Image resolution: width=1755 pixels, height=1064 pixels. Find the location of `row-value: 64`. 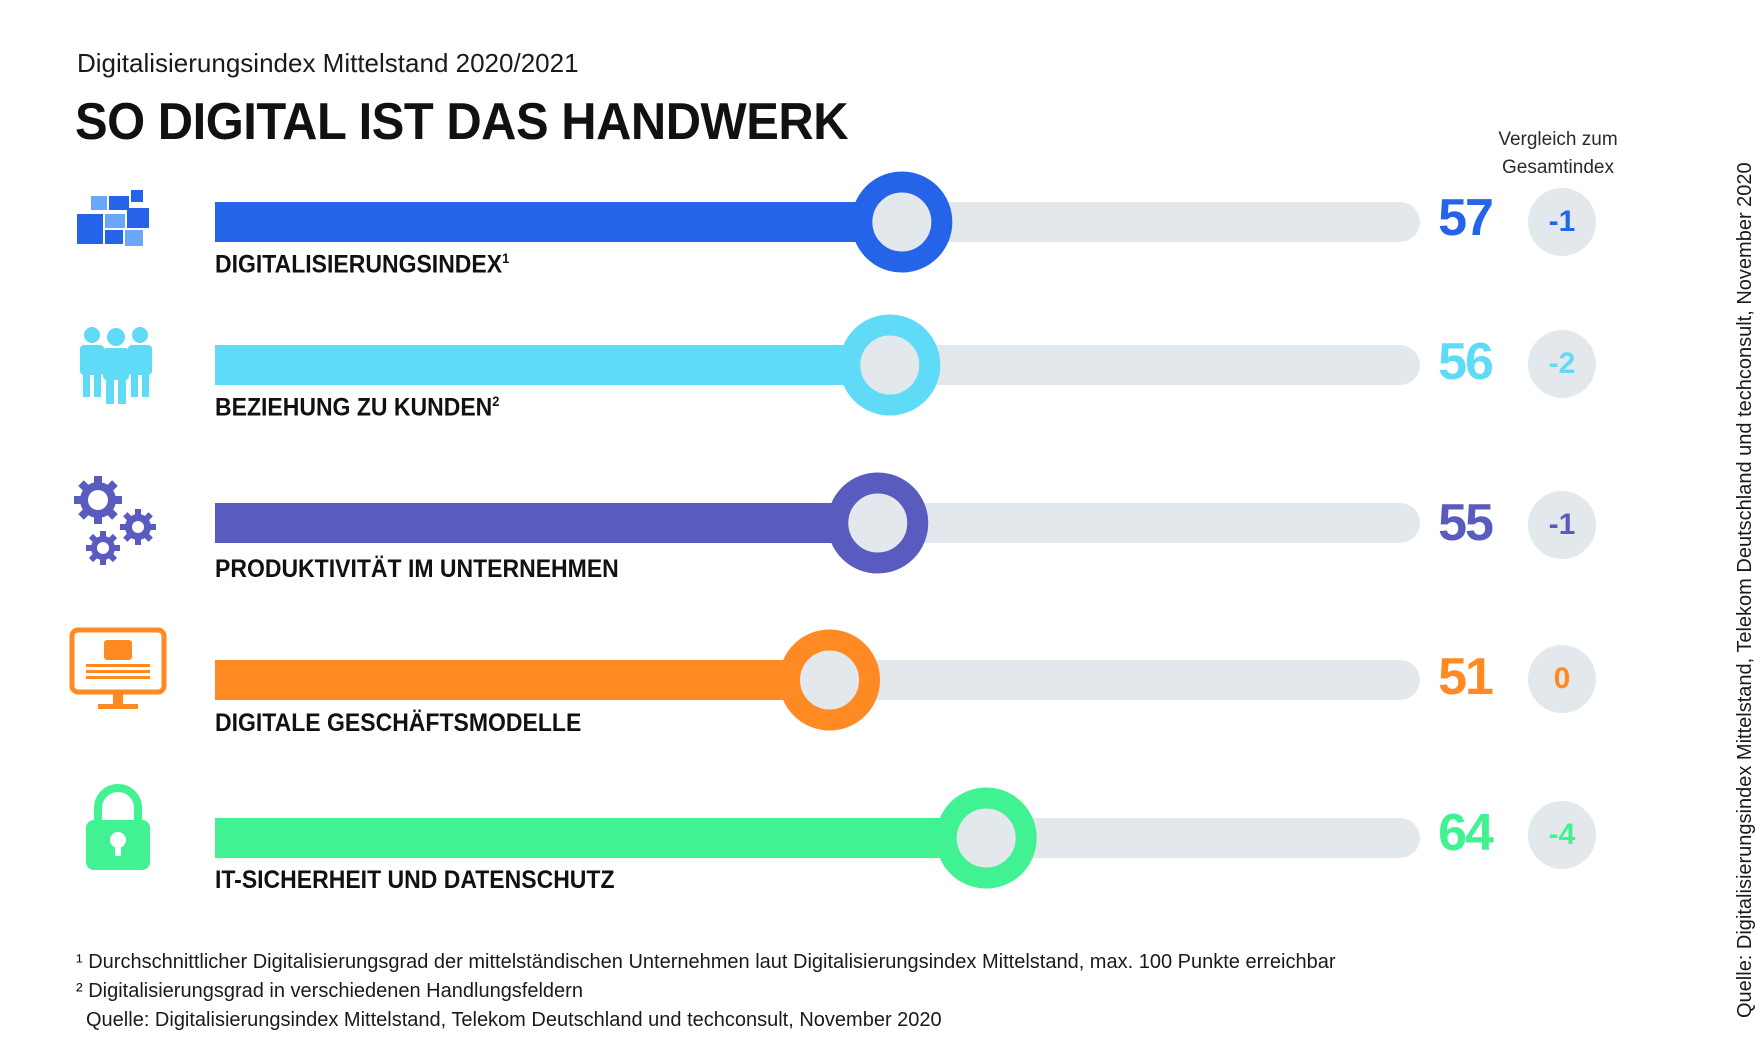

row-value: 64 is located at coordinates (1466, 833).